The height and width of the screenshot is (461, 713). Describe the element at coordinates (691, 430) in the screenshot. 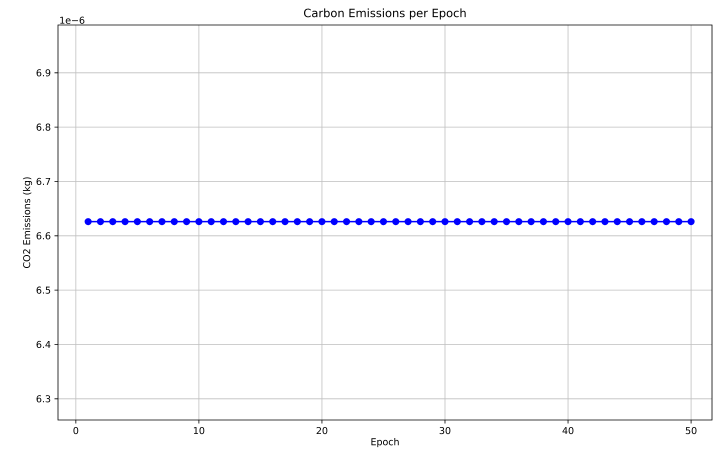

I see `x-tick-label: 50` at that location.